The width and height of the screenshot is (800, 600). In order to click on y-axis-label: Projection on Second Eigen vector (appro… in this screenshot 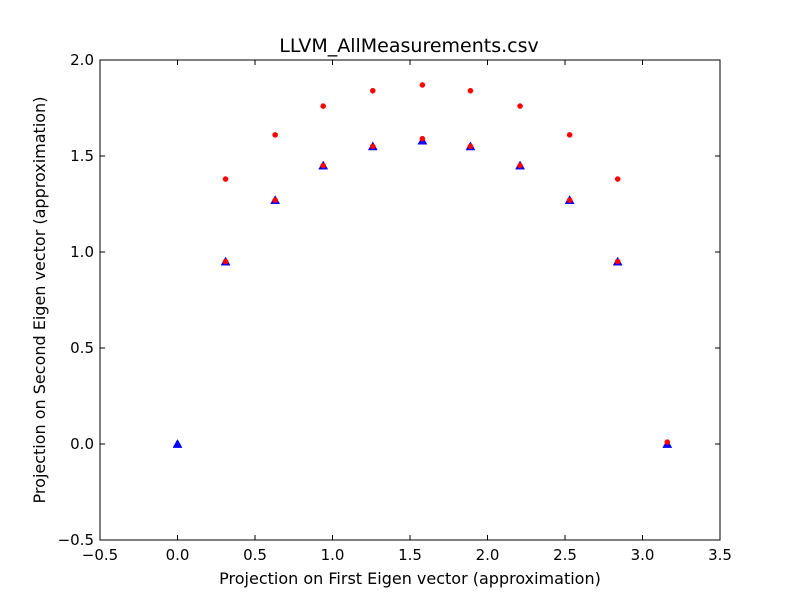, I will do `click(39, 300)`.